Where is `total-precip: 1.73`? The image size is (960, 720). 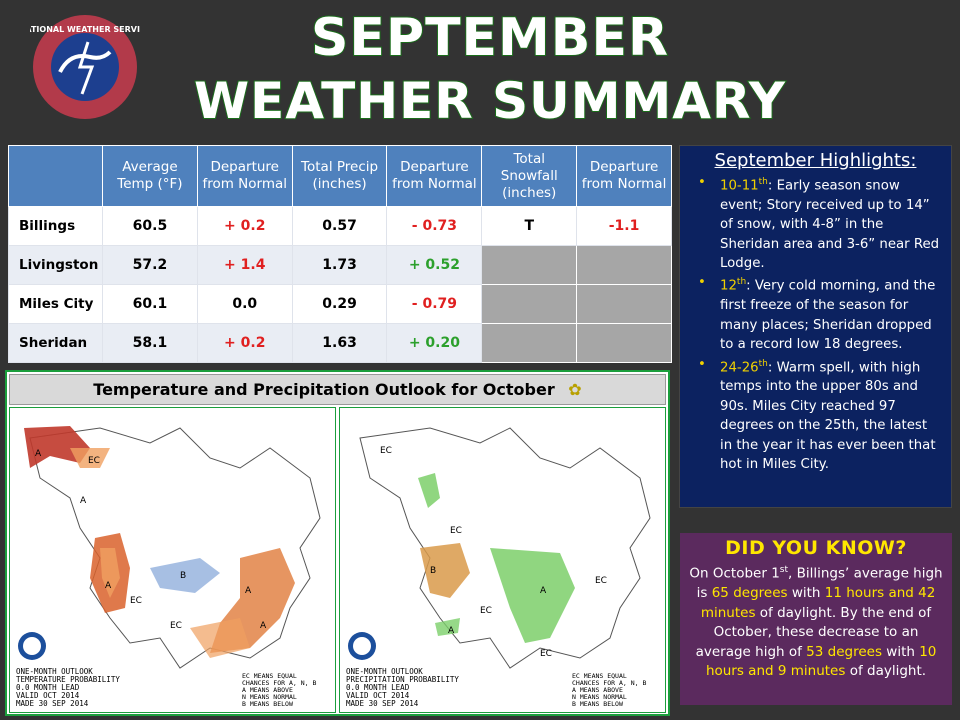 total-precip: 1.73 is located at coordinates (339, 265).